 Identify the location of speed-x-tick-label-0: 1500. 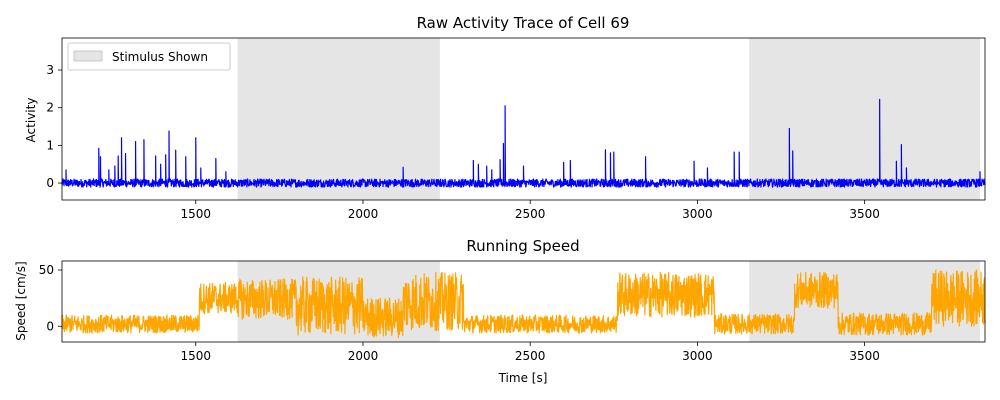
(195, 356).